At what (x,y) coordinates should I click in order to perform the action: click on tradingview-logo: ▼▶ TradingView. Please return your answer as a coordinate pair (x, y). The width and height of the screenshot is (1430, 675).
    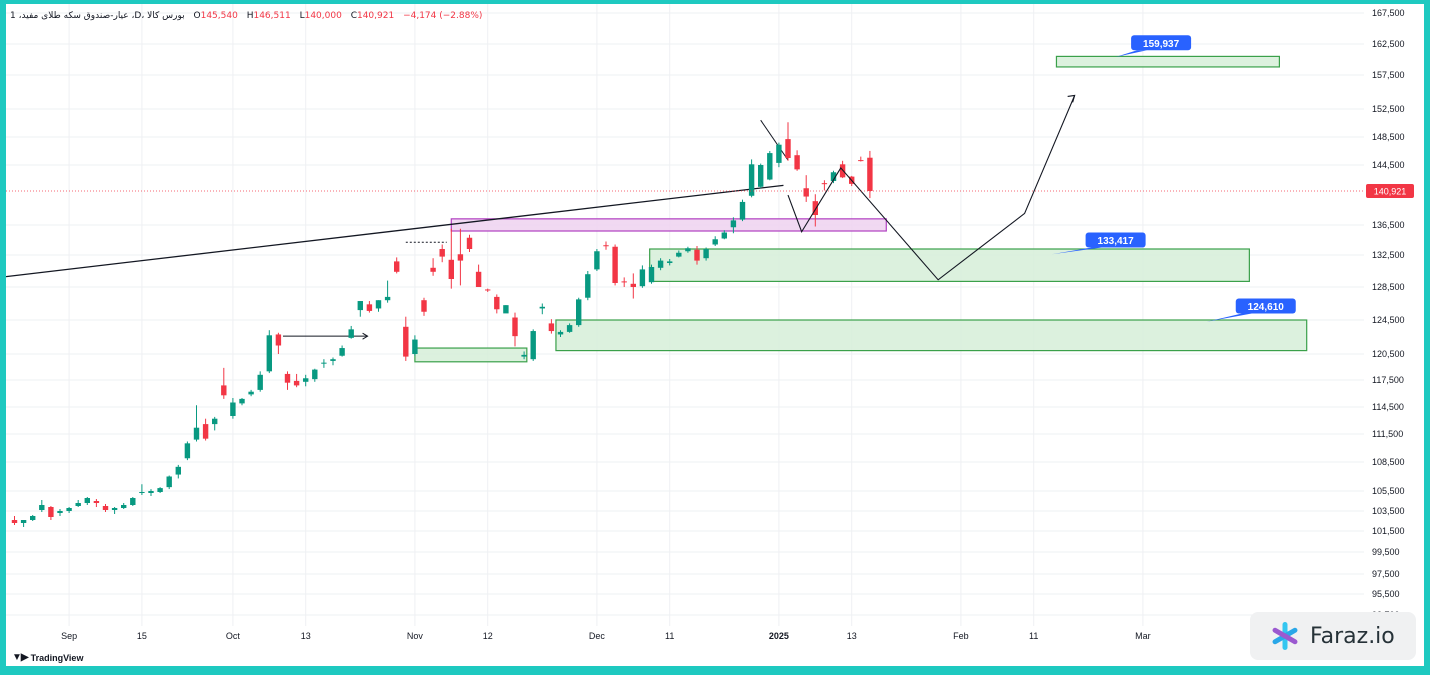
    Looking at the image, I should click on (47, 657).